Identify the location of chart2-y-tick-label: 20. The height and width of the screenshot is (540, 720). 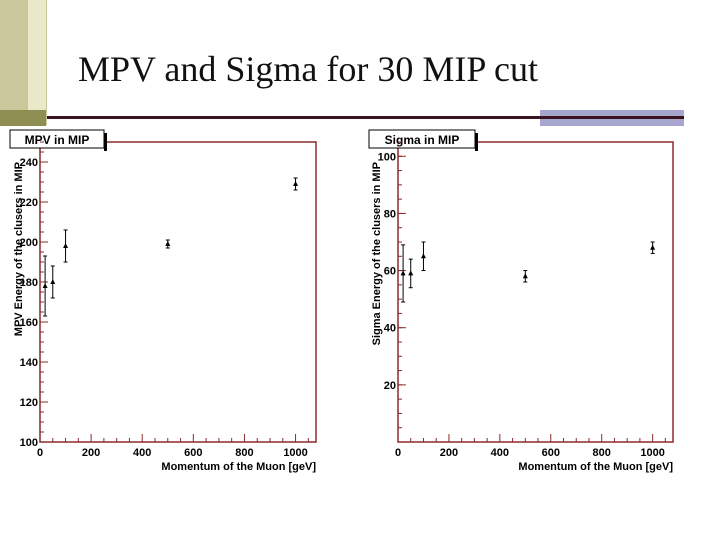
(390, 386).